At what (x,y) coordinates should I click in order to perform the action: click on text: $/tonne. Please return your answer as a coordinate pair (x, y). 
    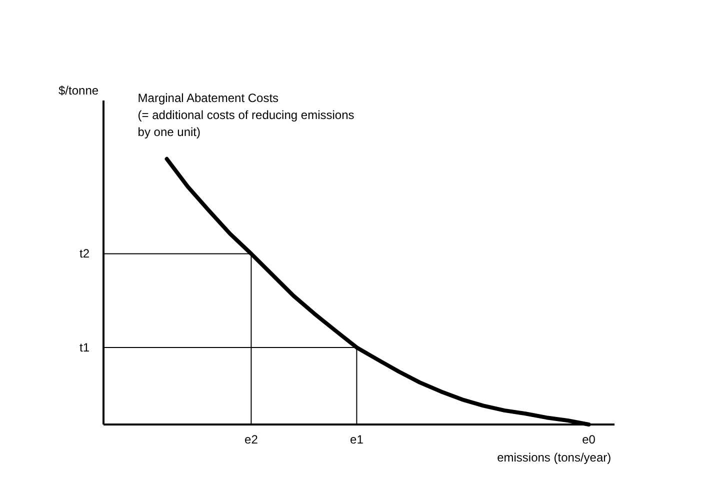
    Looking at the image, I should click on (78, 91).